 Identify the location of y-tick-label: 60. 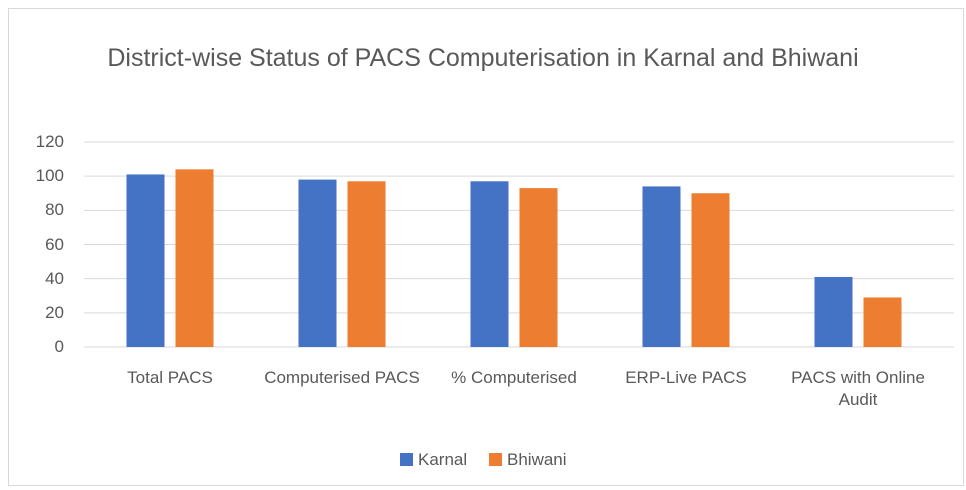
(54, 244).